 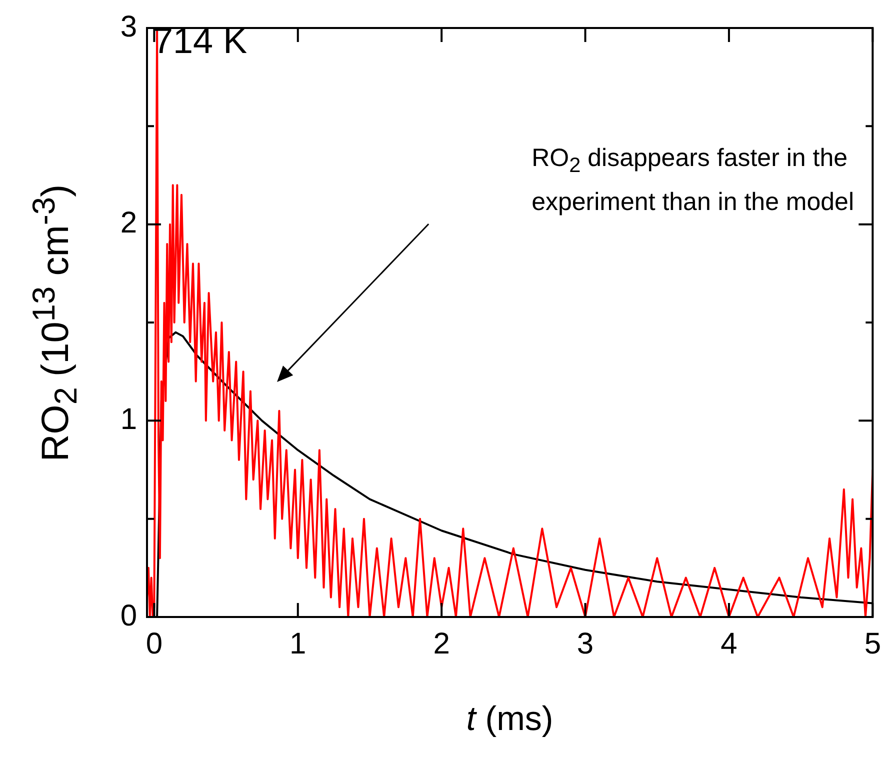 What do you see at coordinates (298, 643) in the screenshot?
I see `x-tick-label: 1` at bounding box center [298, 643].